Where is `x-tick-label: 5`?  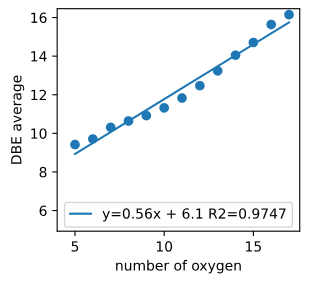
x-tick-label: 5 is located at coordinates (75, 246).